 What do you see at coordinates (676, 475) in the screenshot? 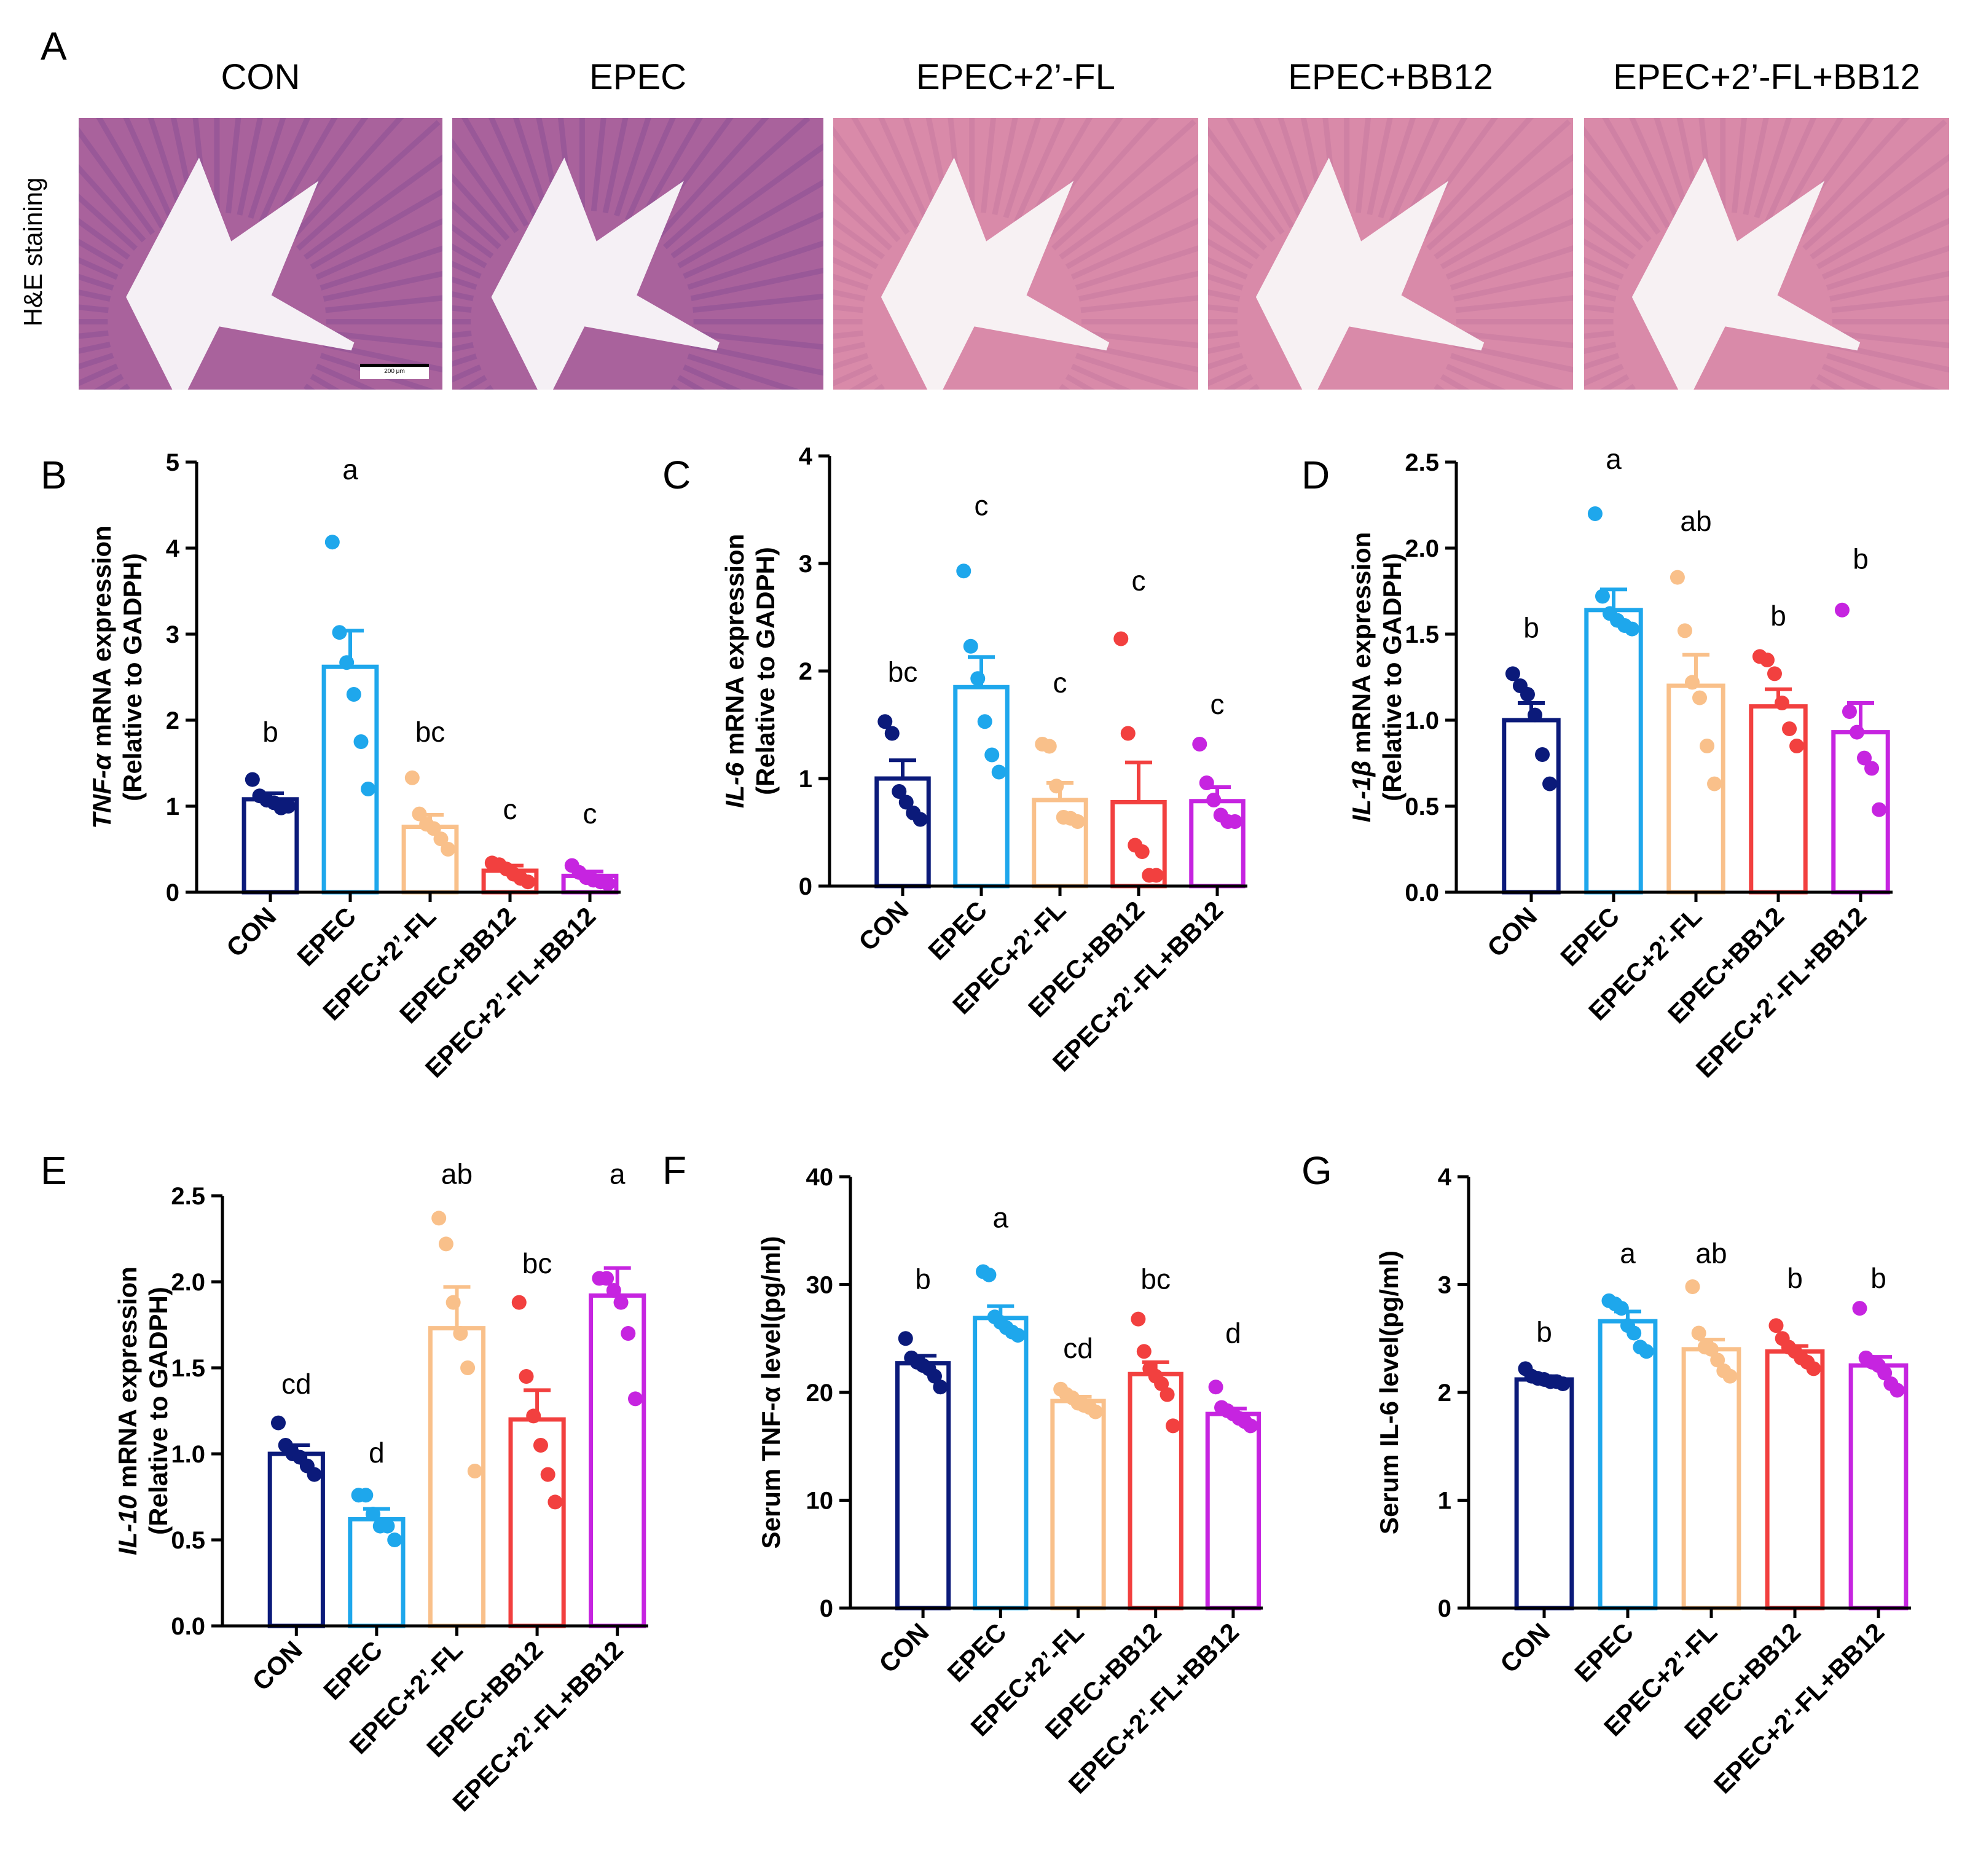
I see `chart-c-letter: C` at bounding box center [676, 475].